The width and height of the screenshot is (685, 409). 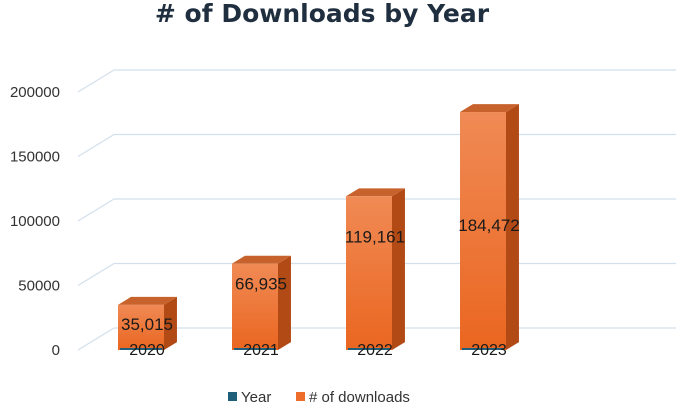 I want to click on bar-2021, so click(x=261, y=302).